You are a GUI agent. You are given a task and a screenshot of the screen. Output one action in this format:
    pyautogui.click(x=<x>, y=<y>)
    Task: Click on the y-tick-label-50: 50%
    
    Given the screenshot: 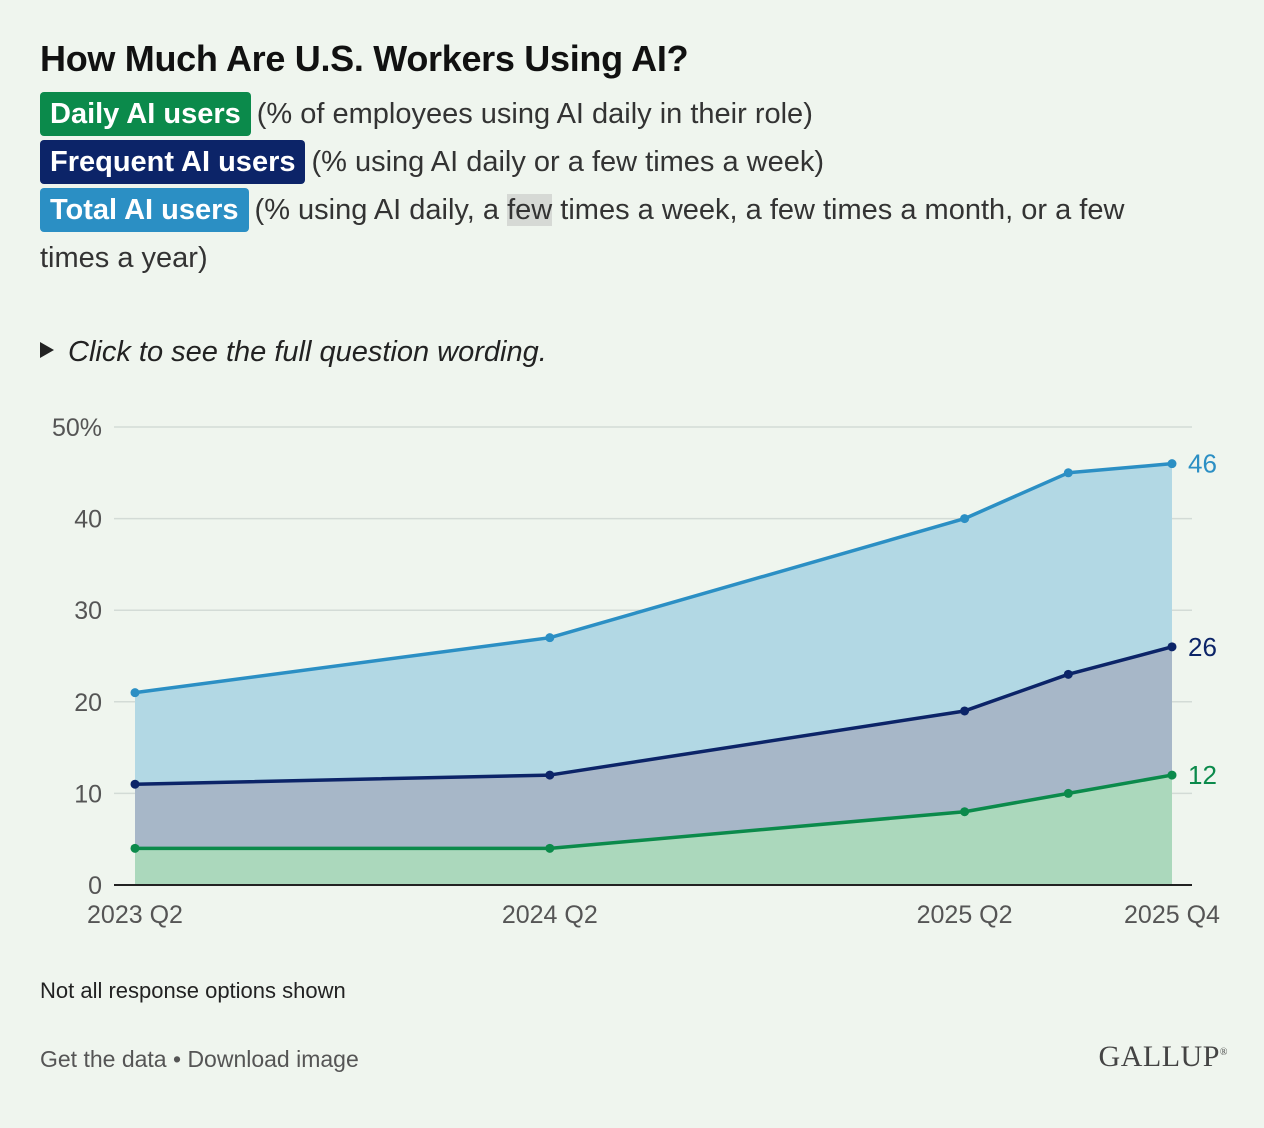 What is the action you would take?
    pyautogui.click(x=77, y=428)
    